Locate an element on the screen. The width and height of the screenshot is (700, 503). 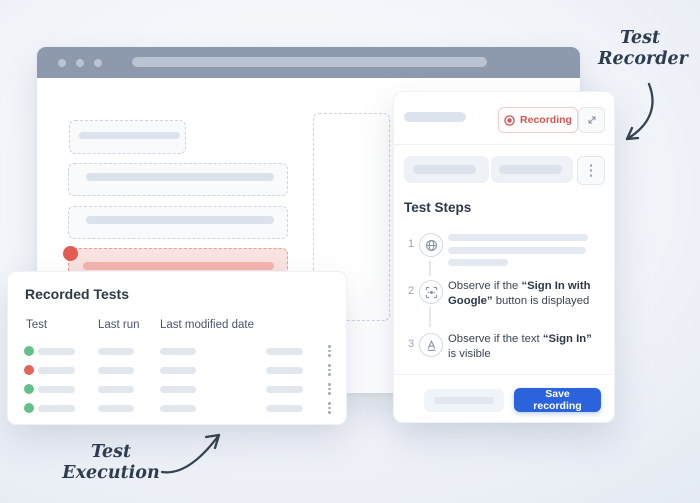
panel-title-skeleton is located at coordinates (435, 117).